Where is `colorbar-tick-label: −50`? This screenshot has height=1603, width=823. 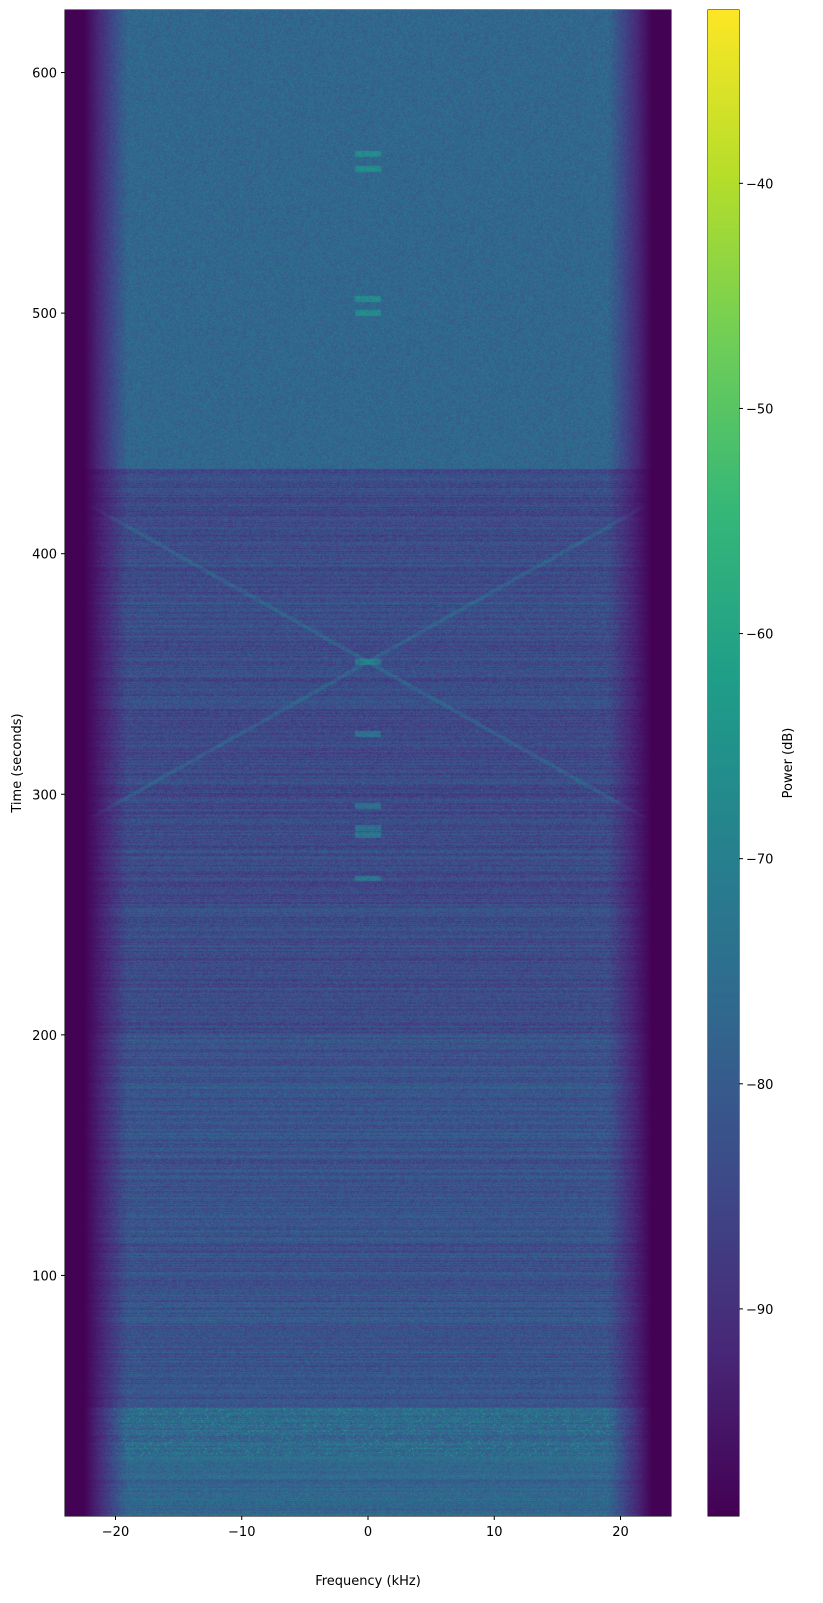
colorbar-tick-label: −50 is located at coordinates (759, 409).